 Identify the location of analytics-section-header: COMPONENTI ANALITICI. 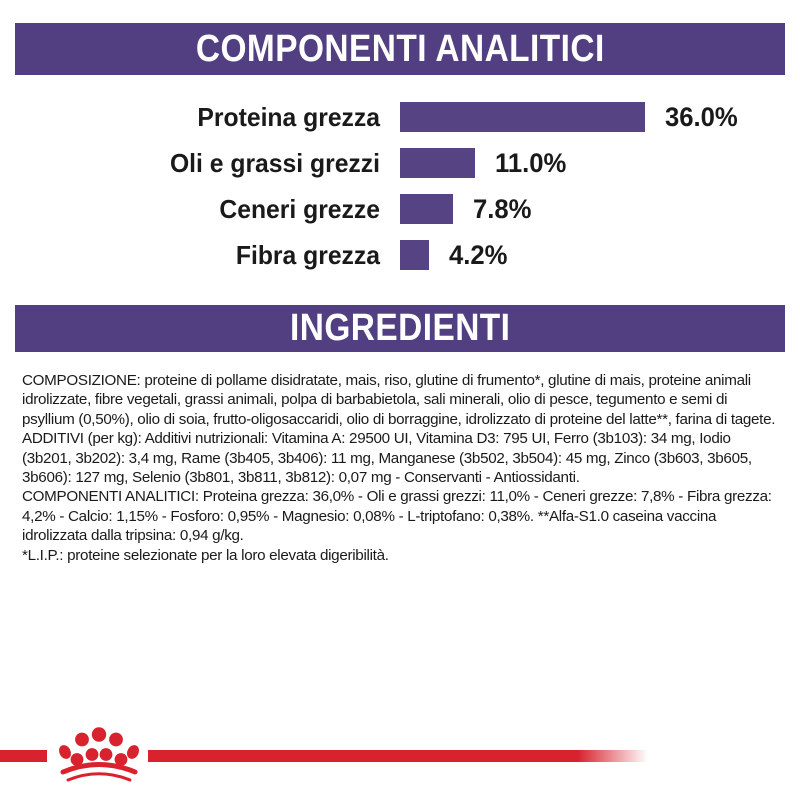
(400, 49).